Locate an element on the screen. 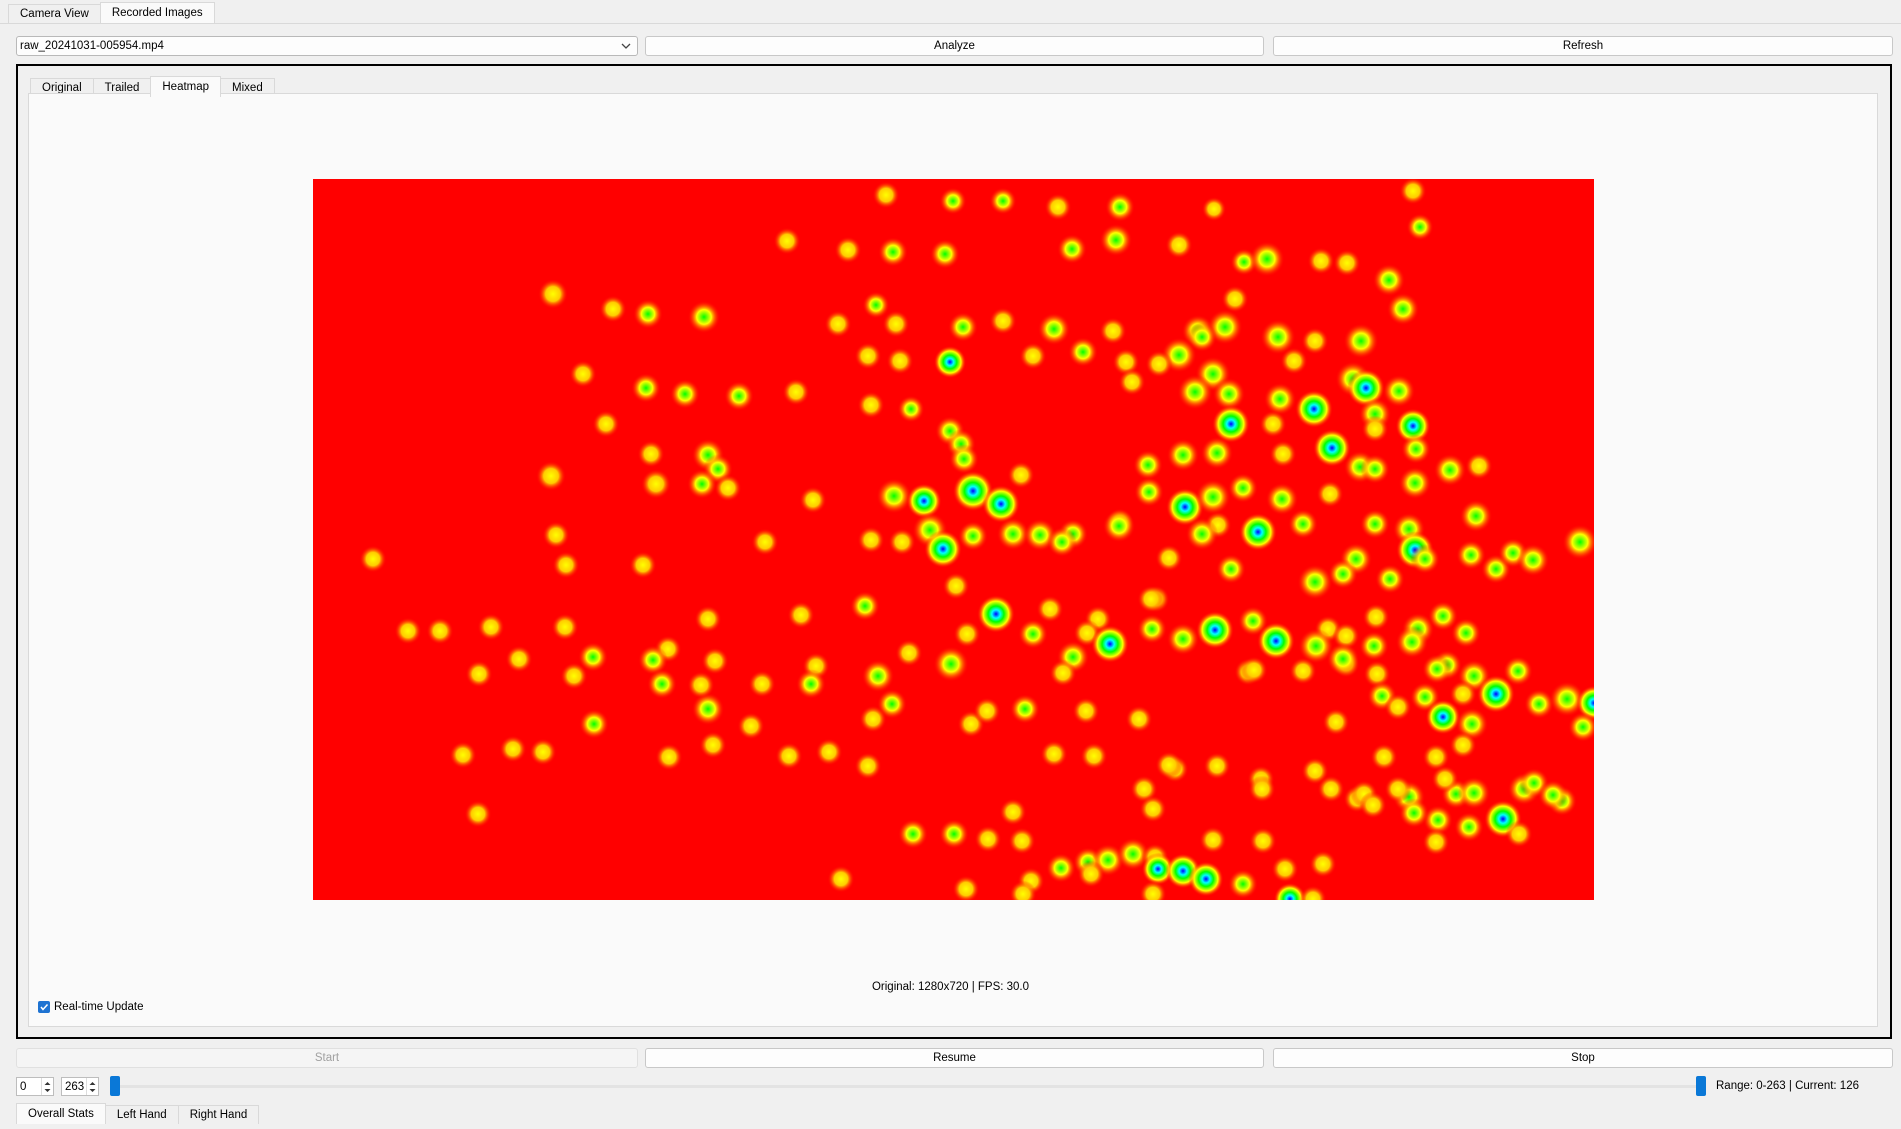 The height and width of the screenshot is (1129, 1901). tab-original: Original is located at coordinates (62, 87).